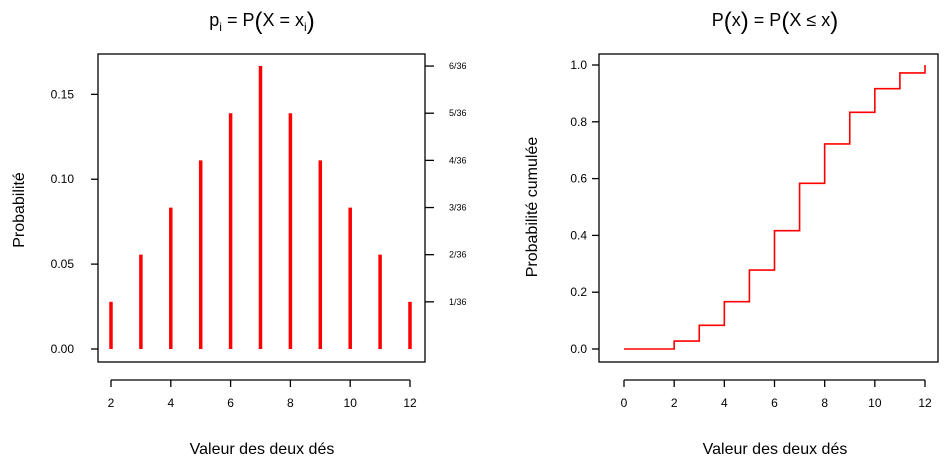  What do you see at coordinates (578, 65) in the screenshot?
I see `y-tick-label: 1.0` at bounding box center [578, 65].